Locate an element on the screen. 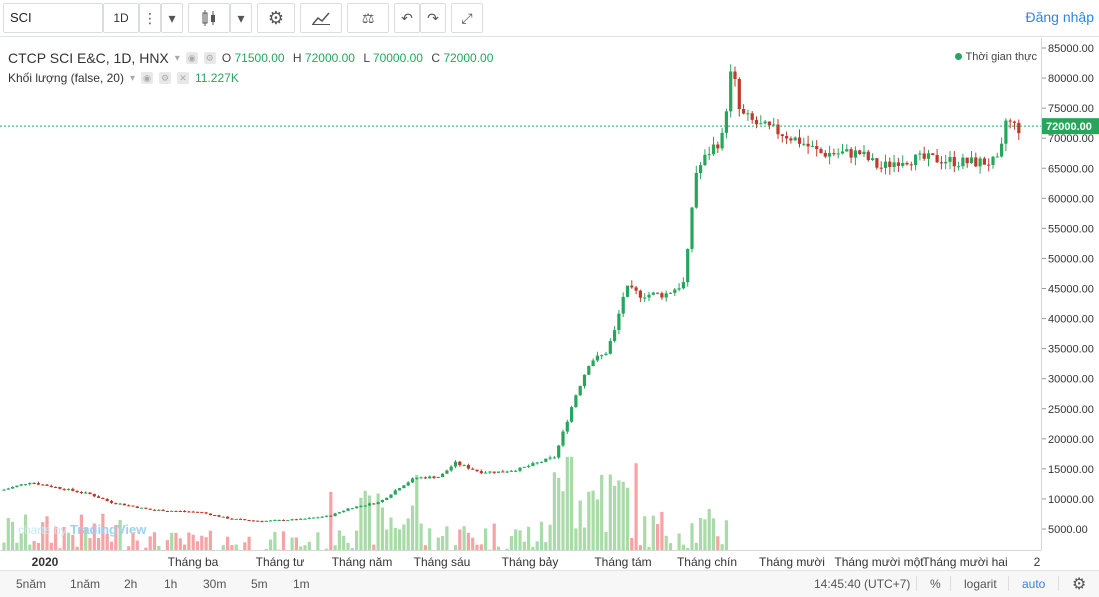 Image resolution: width=1099 pixels, height=597 pixels. undo-icon: ↶ is located at coordinates (407, 18).